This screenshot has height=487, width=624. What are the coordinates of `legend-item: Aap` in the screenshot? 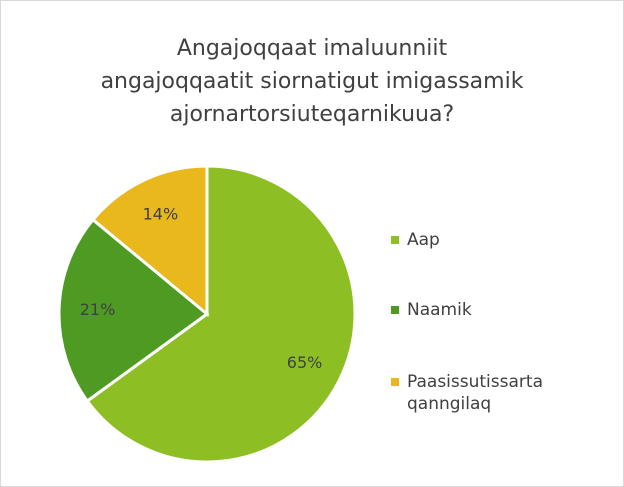 It's located at (491, 240).